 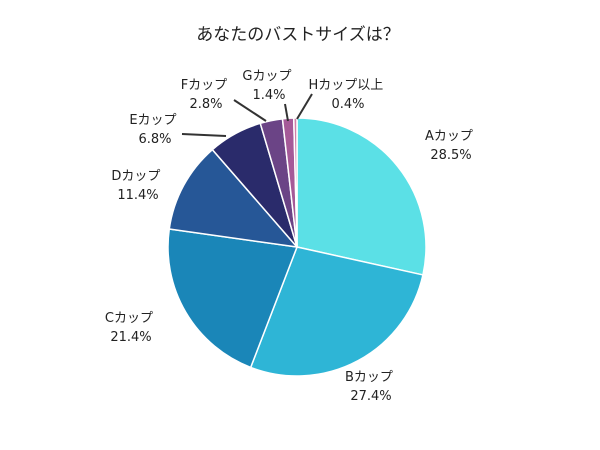 I want to click on svg-text: Cカップ 21.4%, so click(x=131, y=328).